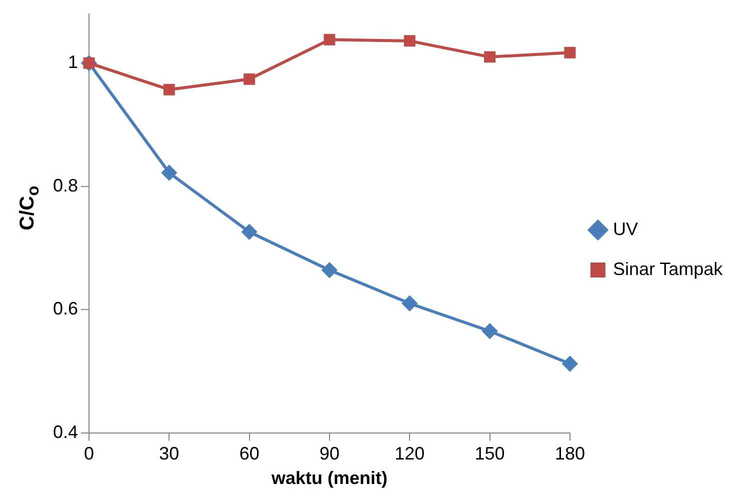  What do you see at coordinates (329, 478) in the screenshot?
I see `x-axis-title: waktu (menit)` at bounding box center [329, 478].